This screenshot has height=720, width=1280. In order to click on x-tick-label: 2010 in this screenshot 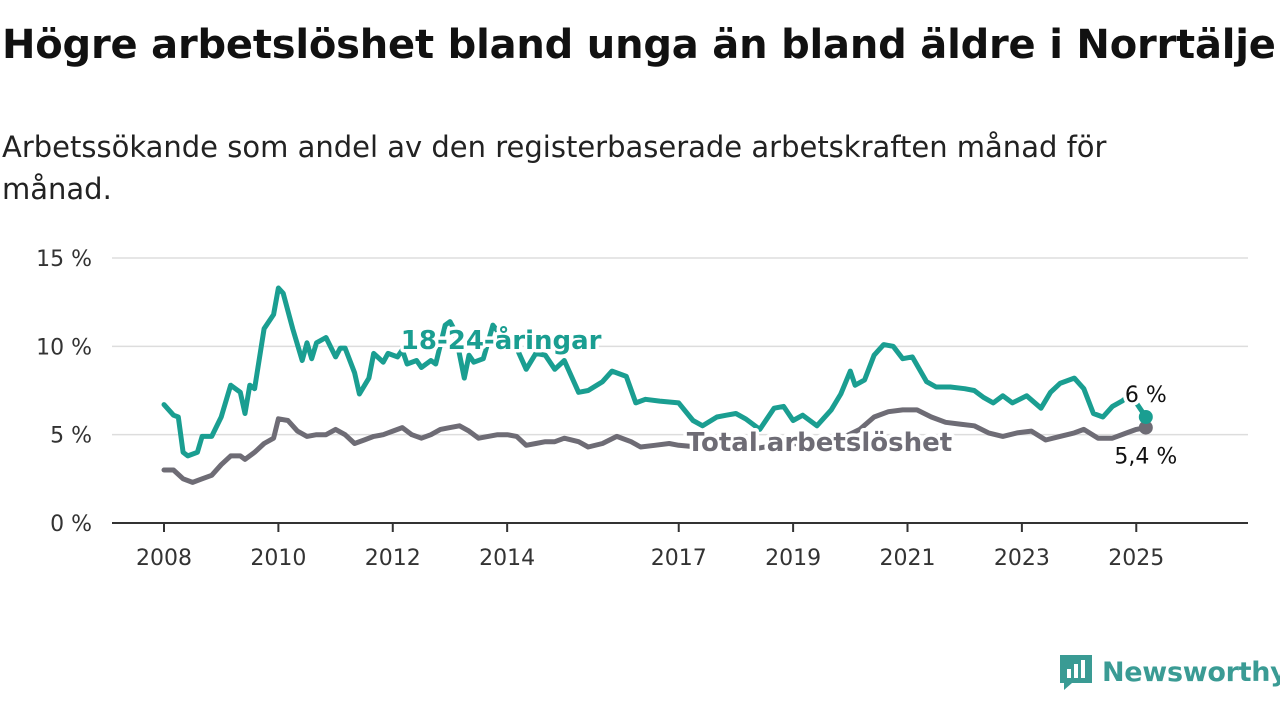, I will do `click(278, 558)`.